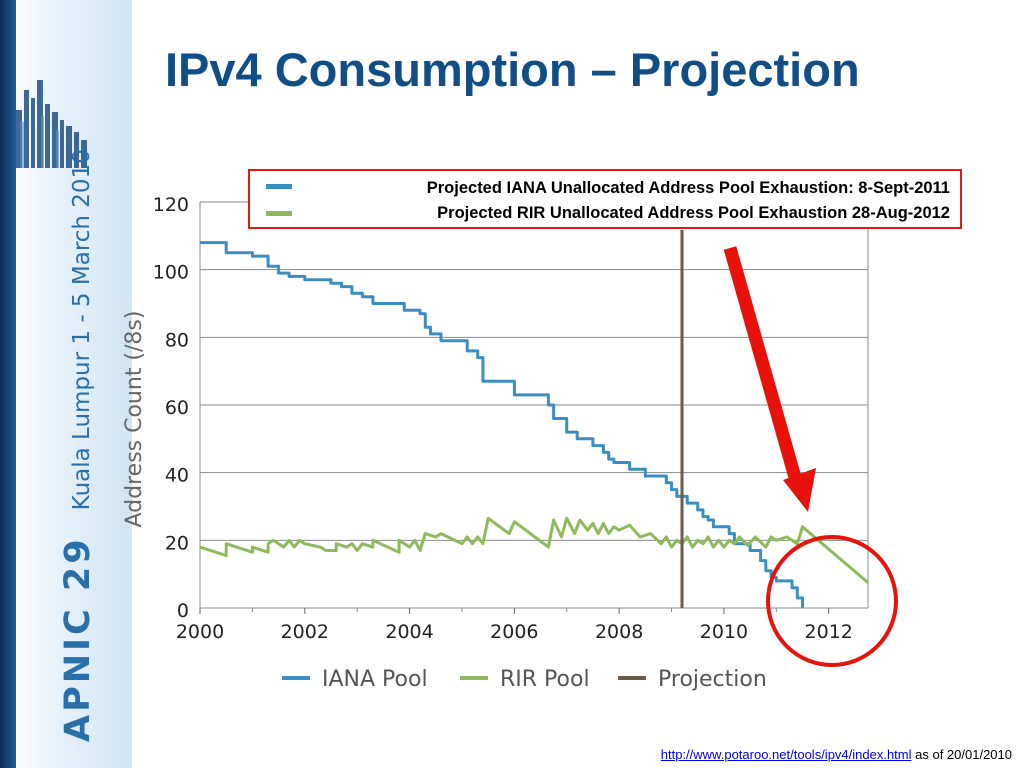  Describe the element at coordinates (155, 408) in the screenshot. I see `chart-y-axis: 0 20 40 60 80 100 120 Address Count (/8s)` at that location.